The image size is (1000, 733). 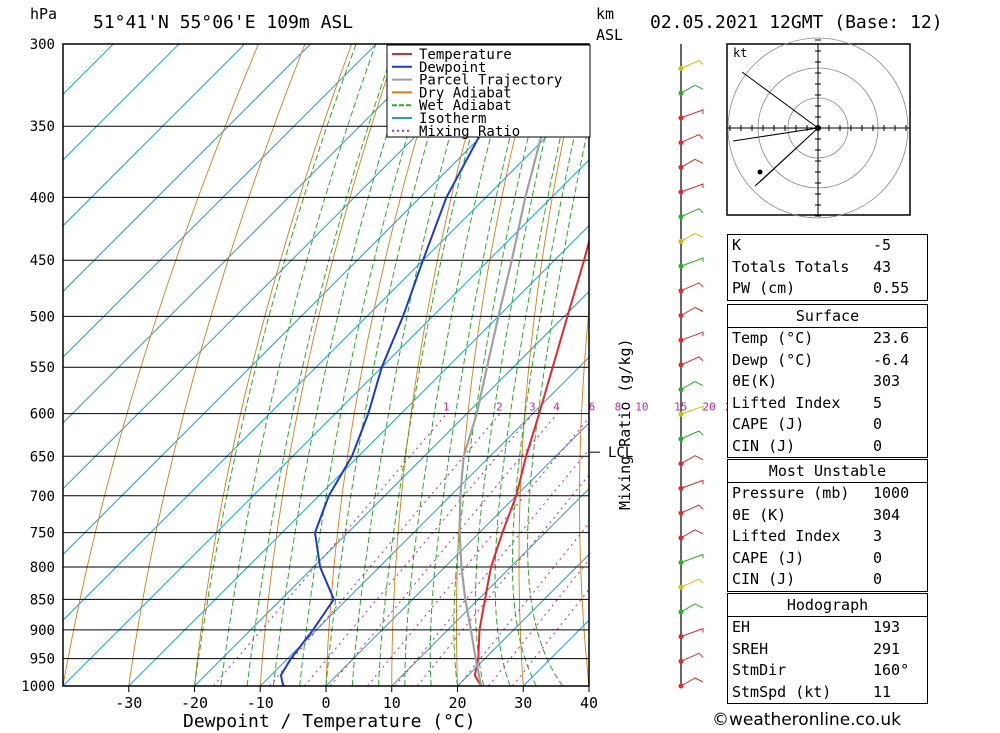 What do you see at coordinates (223, 22) in the screenshot?
I see `location-title: 51°41'N 55°06'E 109m ASL` at bounding box center [223, 22].